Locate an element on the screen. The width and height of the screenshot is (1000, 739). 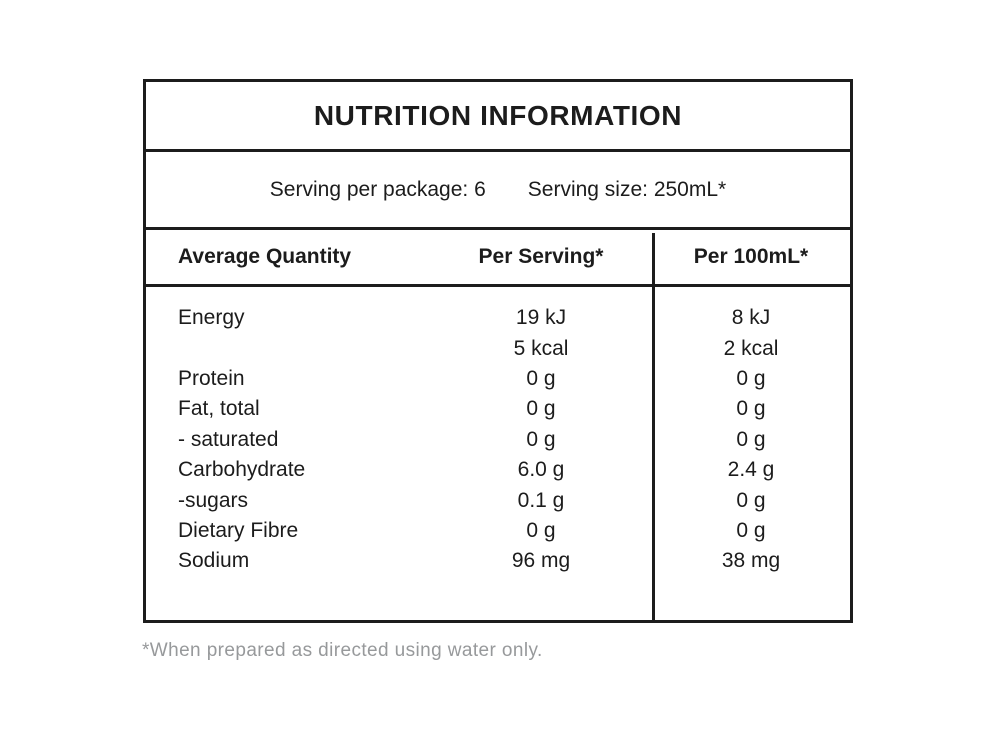
column-header-per-serving: Per Serving* is located at coordinates (541, 256).